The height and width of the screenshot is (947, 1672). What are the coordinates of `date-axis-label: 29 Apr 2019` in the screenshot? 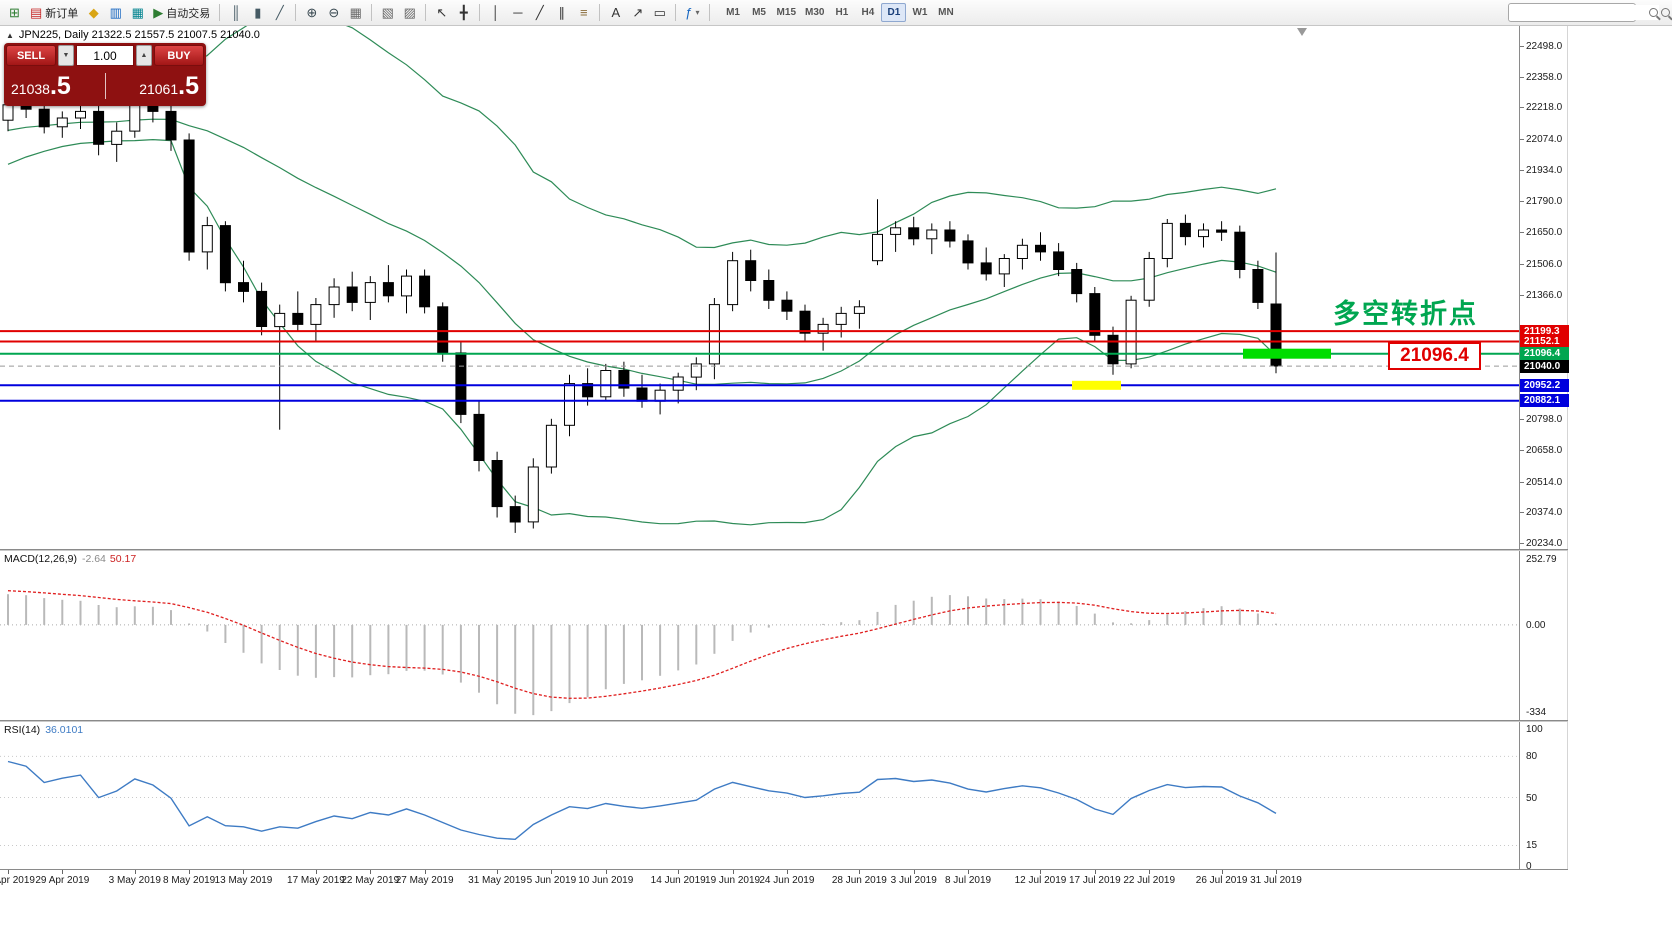 It's located at (62, 880).